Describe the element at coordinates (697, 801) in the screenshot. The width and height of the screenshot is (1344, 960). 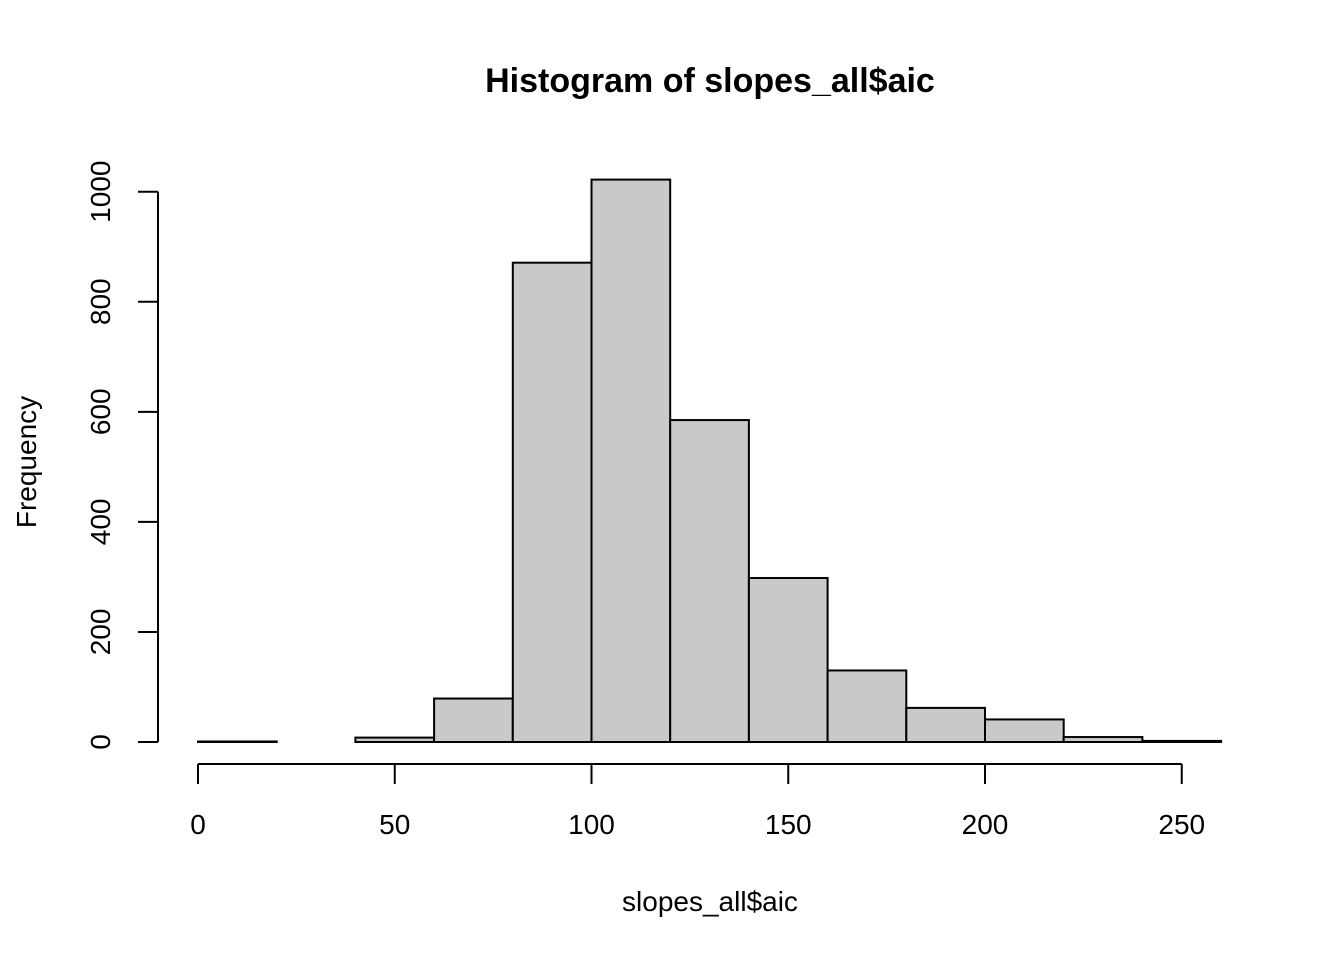
I see `x-axis: 0 50 100 150 200 250` at that location.